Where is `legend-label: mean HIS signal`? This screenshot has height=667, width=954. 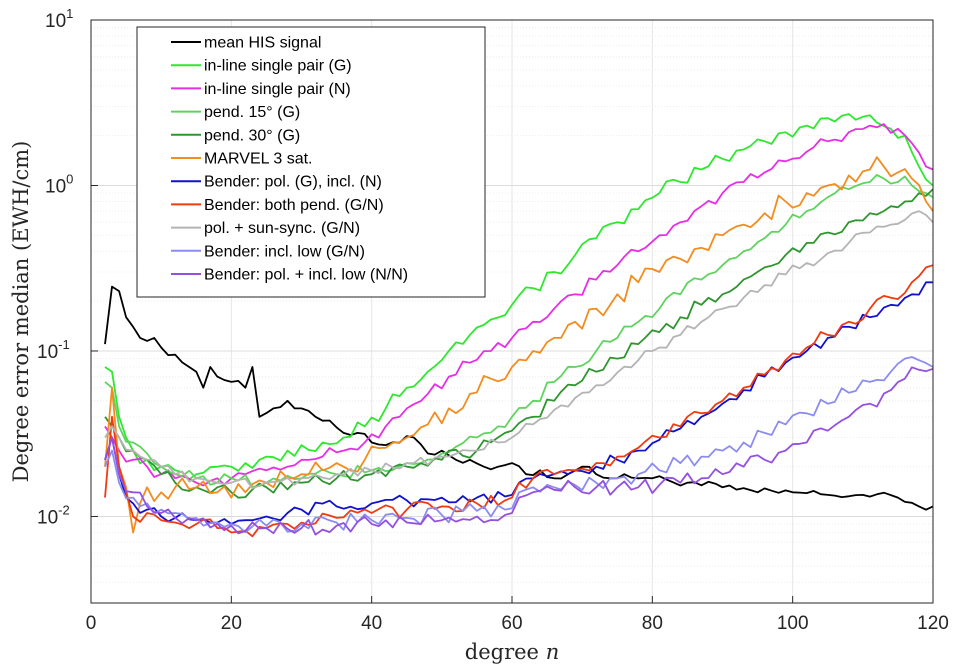
legend-label: mean HIS signal is located at coordinates (262, 43).